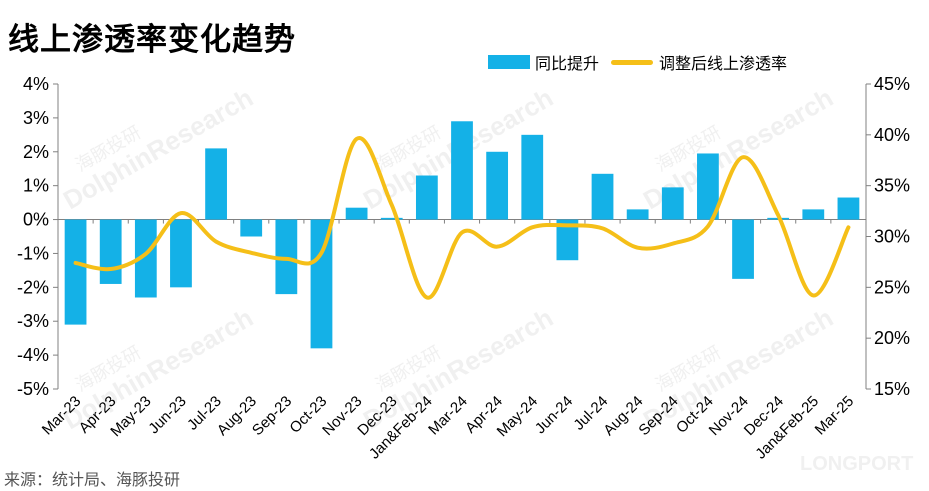  Describe the element at coordinates (33, 253) in the screenshot. I see `left-tick-label: -1%` at that location.